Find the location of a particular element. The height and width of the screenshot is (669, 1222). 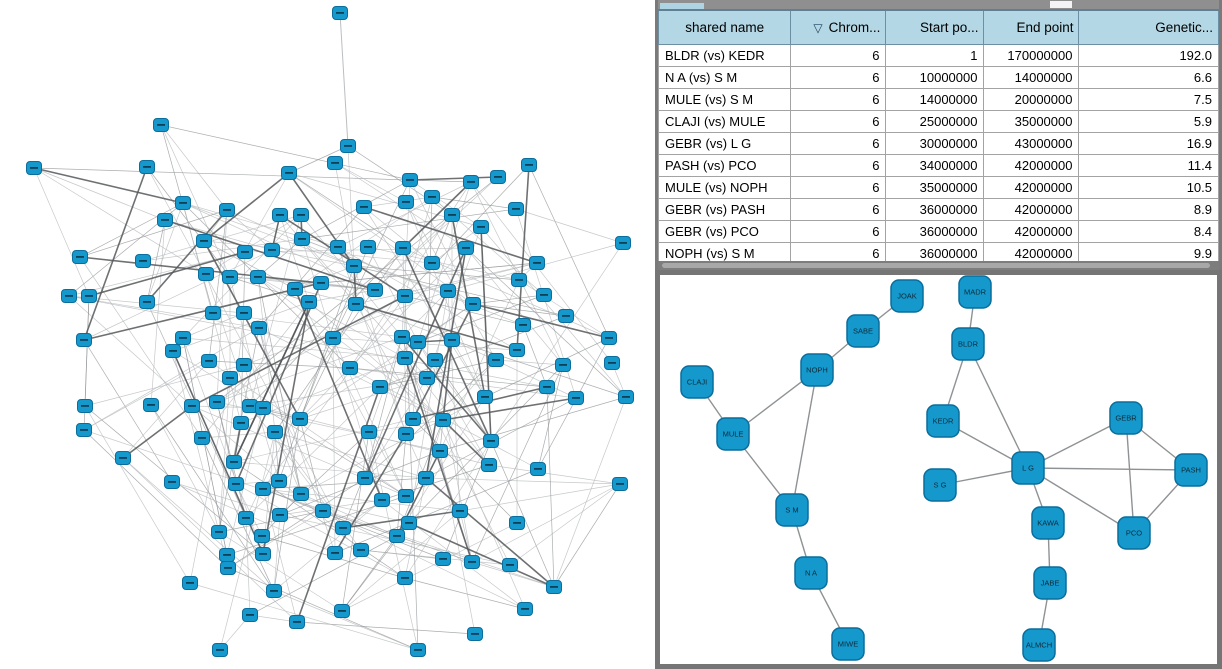

subnetwork-node-lg: L G is located at coordinates (1028, 468).